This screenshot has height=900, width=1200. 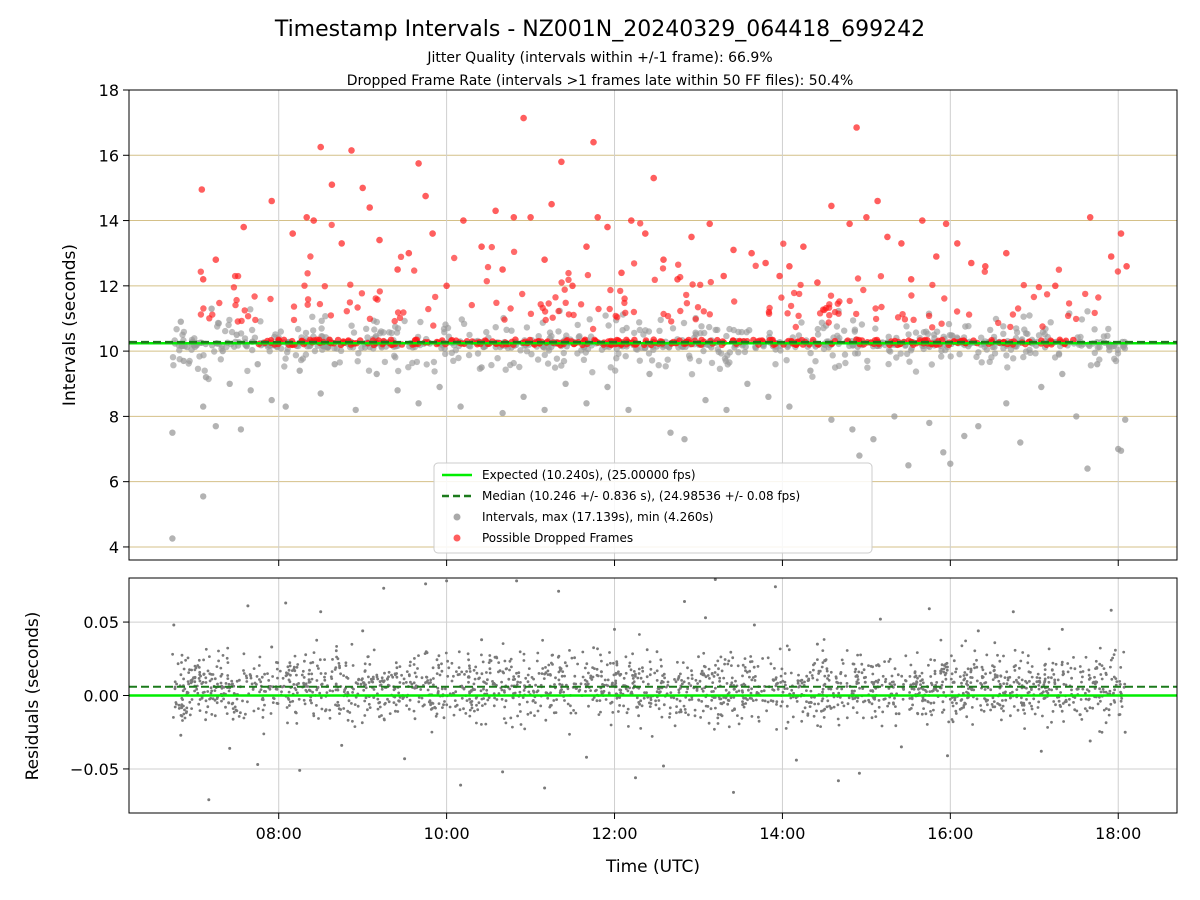 What do you see at coordinates (94, 769) in the screenshot?
I see `residuals-y-tick-label: −0.05` at bounding box center [94, 769].